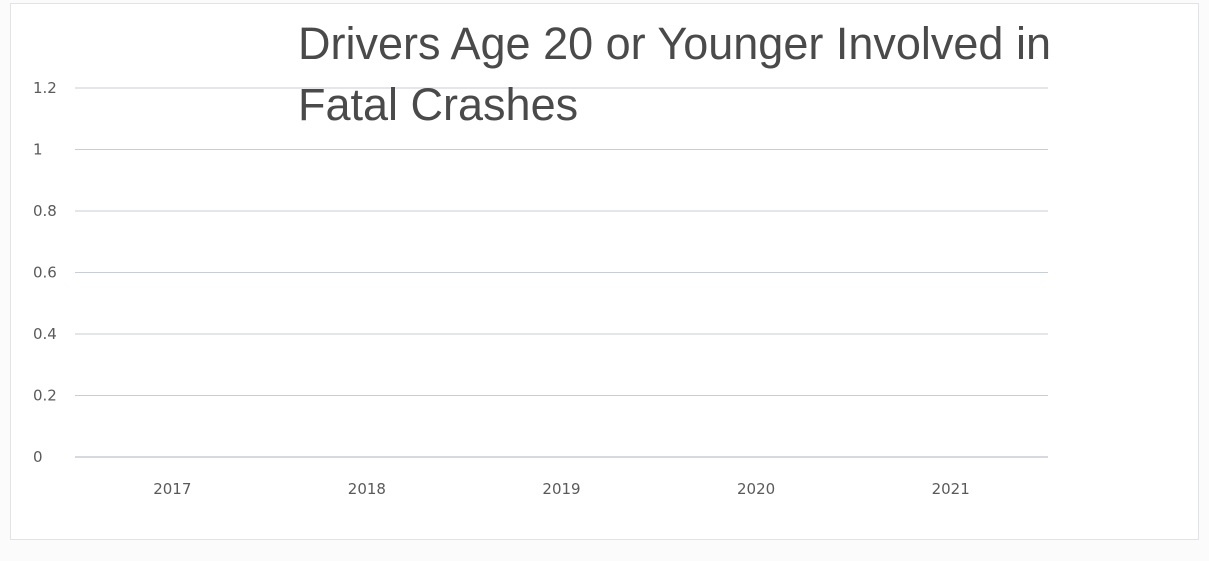  I want to click on y-tick-label: 0.4, so click(45, 334).